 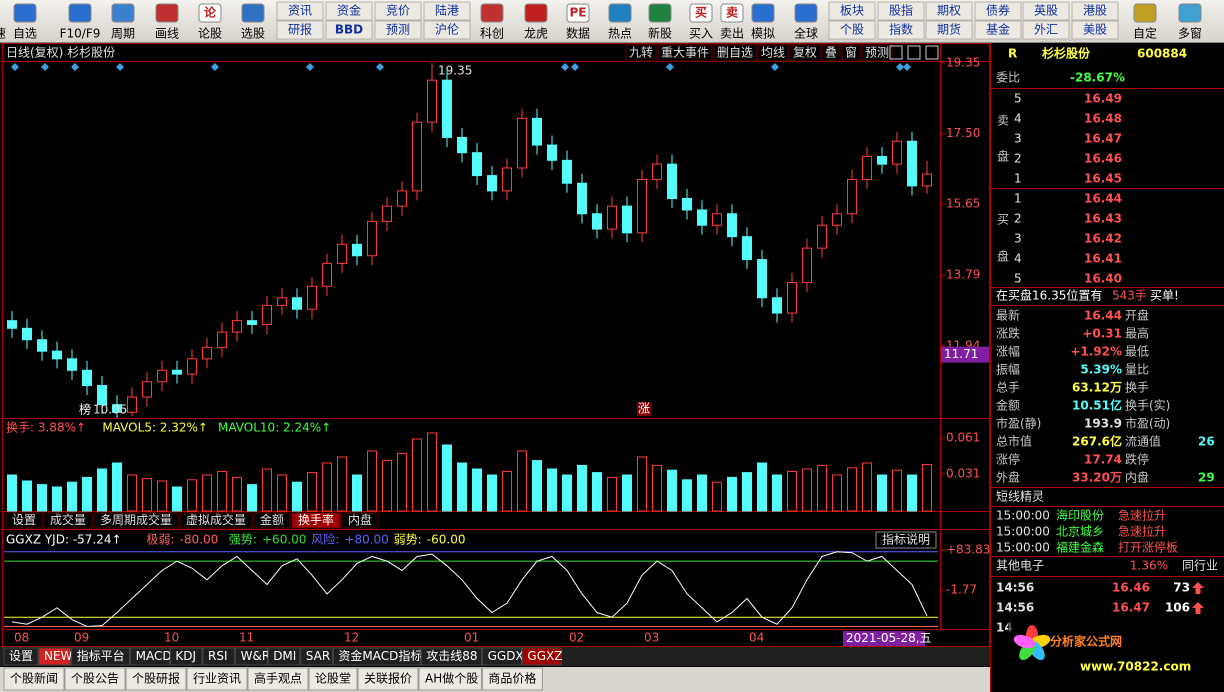 What do you see at coordinates (1145, 33) in the screenshot?
I see `toolbar-label: 自定` at bounding box center [1145, 33].